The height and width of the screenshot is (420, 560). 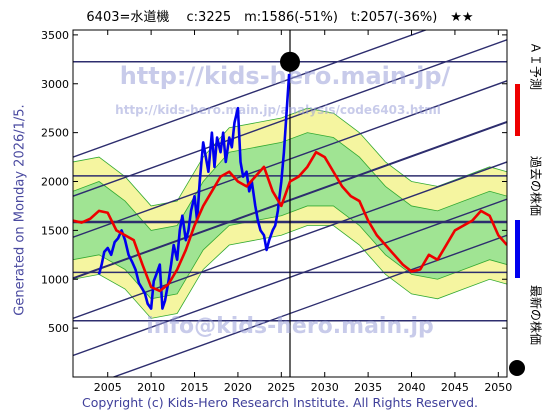 I want to click on x-tick-label-3: 2020, so click(x=238, y=387).